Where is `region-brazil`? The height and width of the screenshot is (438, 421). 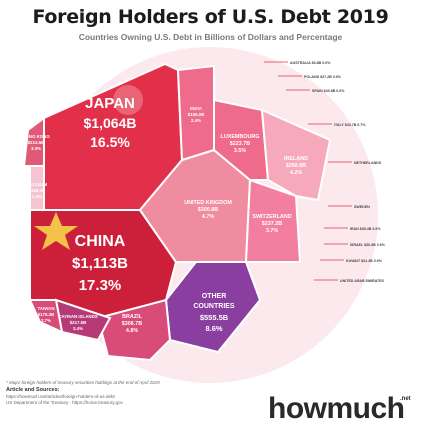 region-brazil is located at coordinates (134, 330).